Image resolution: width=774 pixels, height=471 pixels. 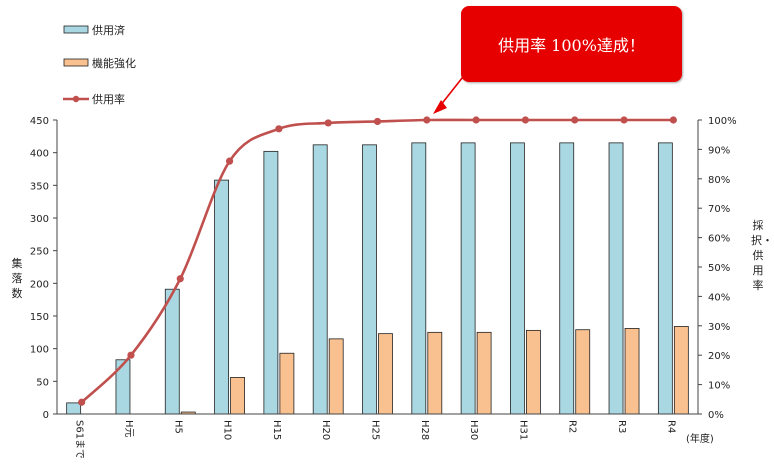 What do you see at coordinates (39, 350) in the screenshot?
I see `y-tick-label: 100` at bounding box center [39, 350].